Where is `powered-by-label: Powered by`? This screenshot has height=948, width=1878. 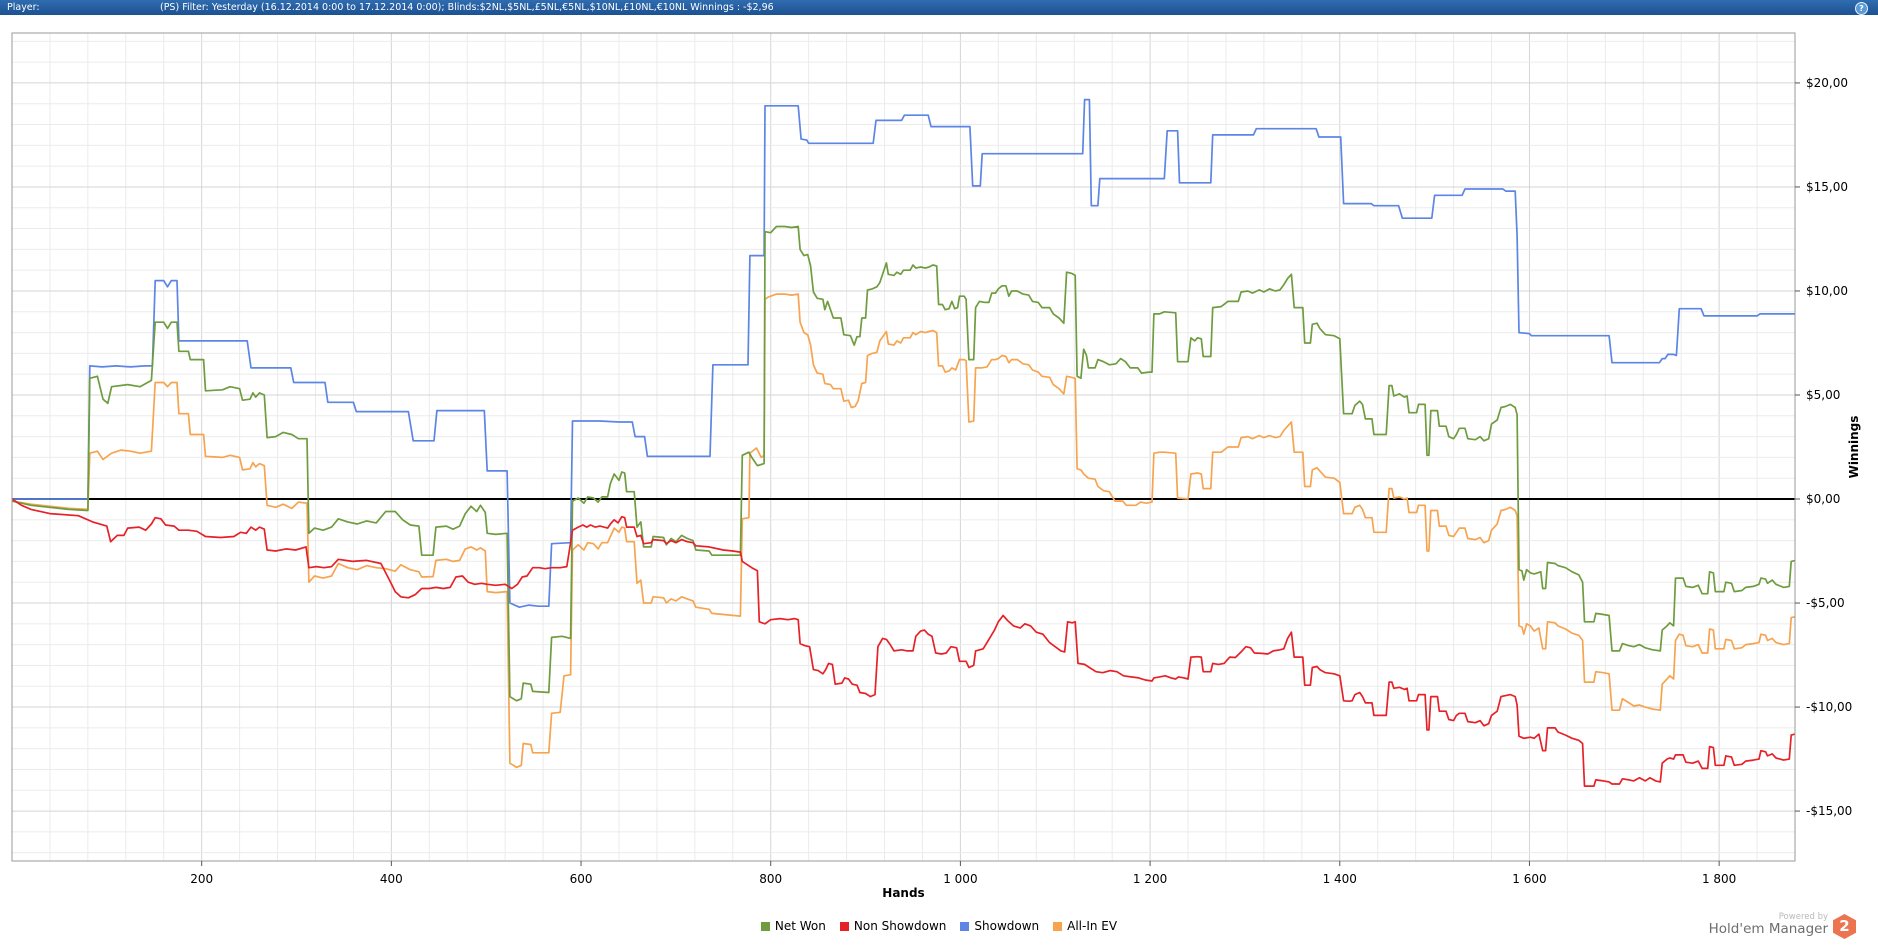 powered-by-label: Powered by is located at coordinates (1803, 917).